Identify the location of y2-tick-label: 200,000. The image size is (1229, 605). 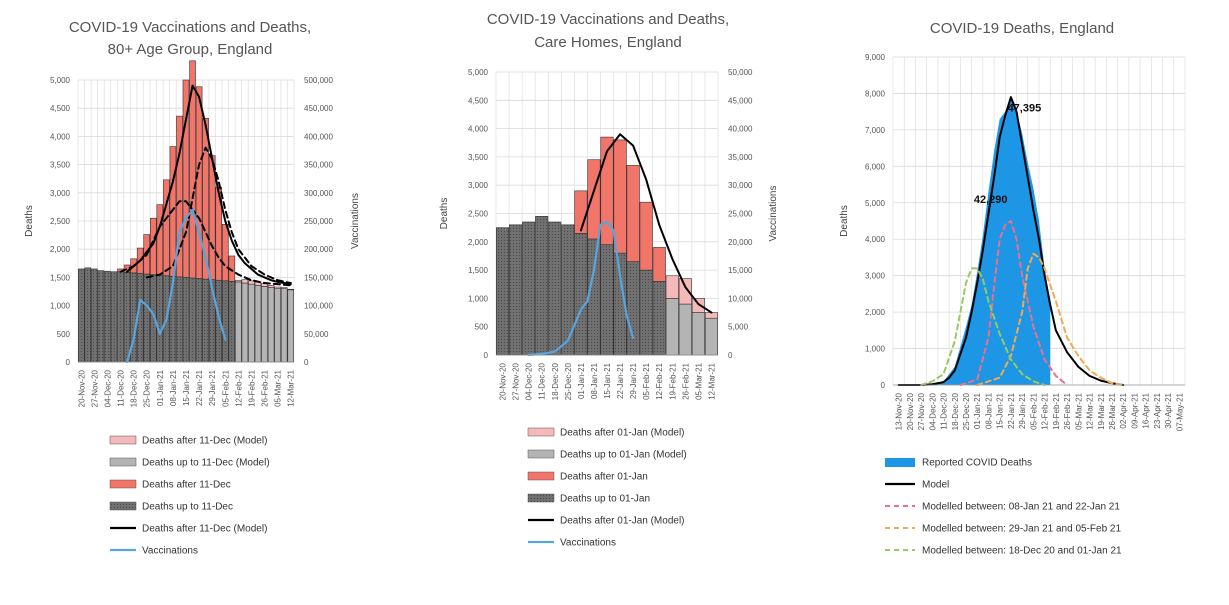
(318, 249).